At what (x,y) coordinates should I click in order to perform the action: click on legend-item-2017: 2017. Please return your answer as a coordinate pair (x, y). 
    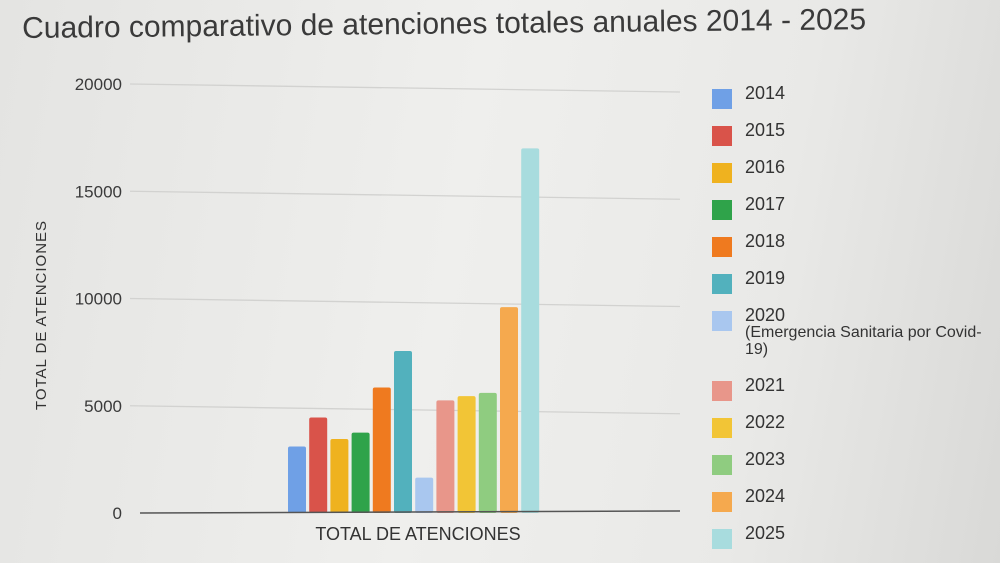
    Looking at the image, I should click on (852, 213).